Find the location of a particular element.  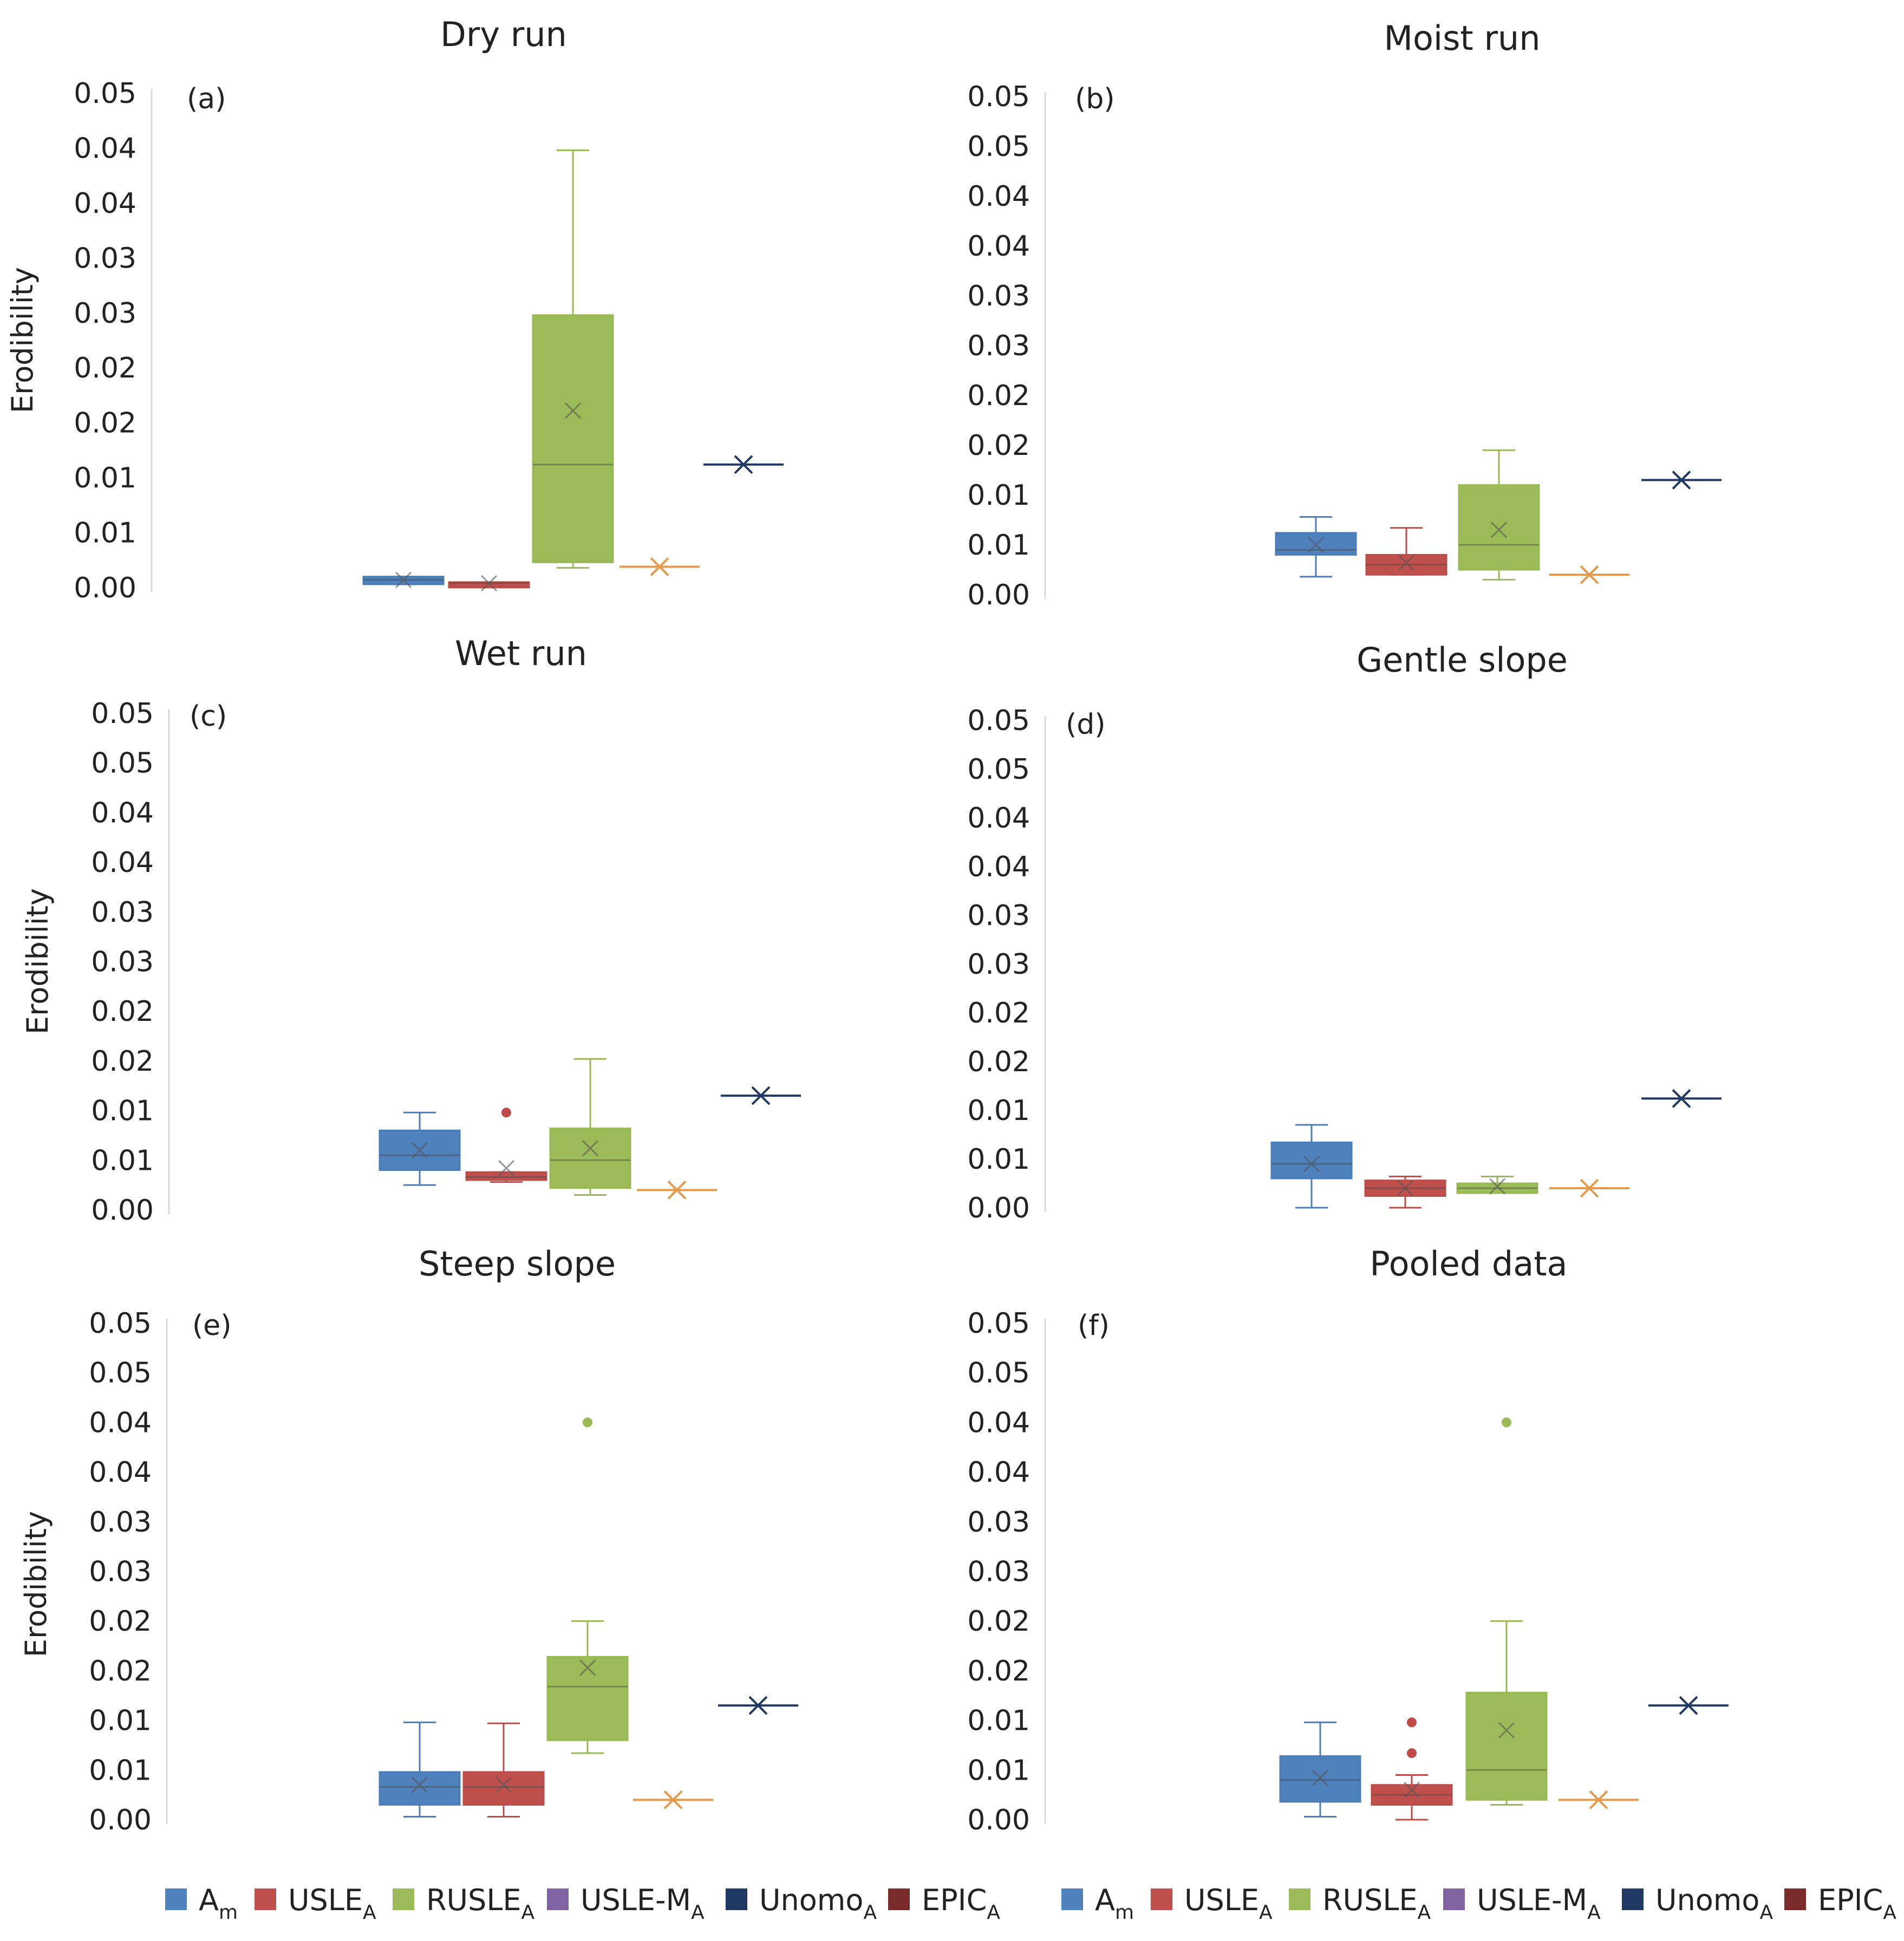

panel-f-ruslea-mean-marker is located at coordinates (1507, 1730).